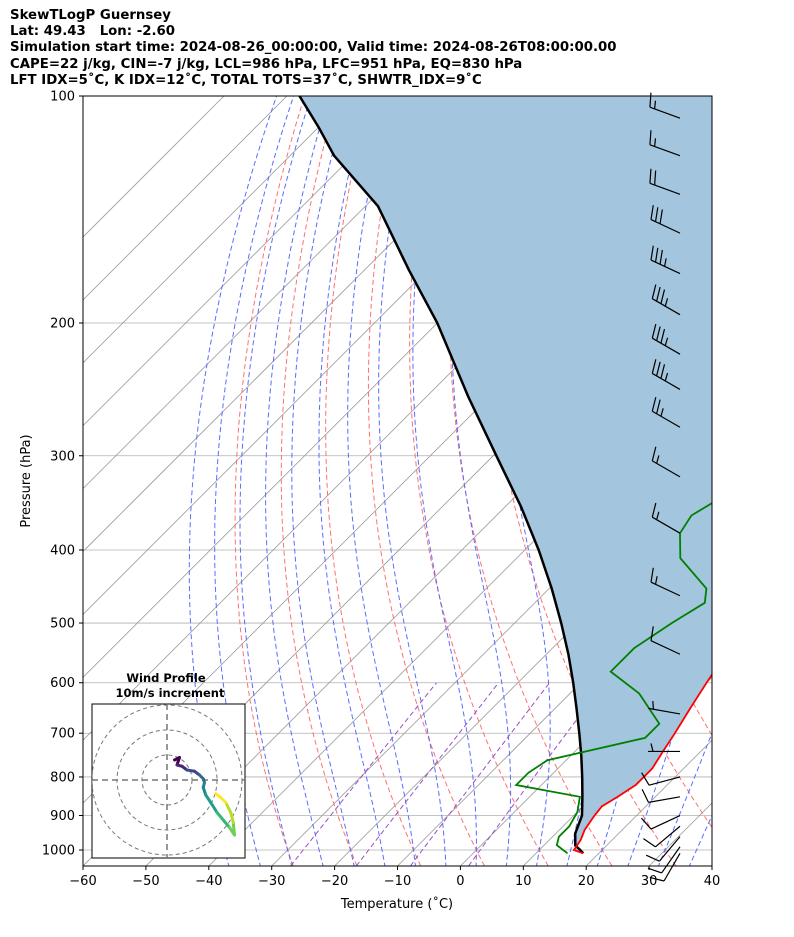  Describe the element at coordinates (396, 904) in the screenshot. I see `x-axis-label: Temperature (˚C)` at that location.